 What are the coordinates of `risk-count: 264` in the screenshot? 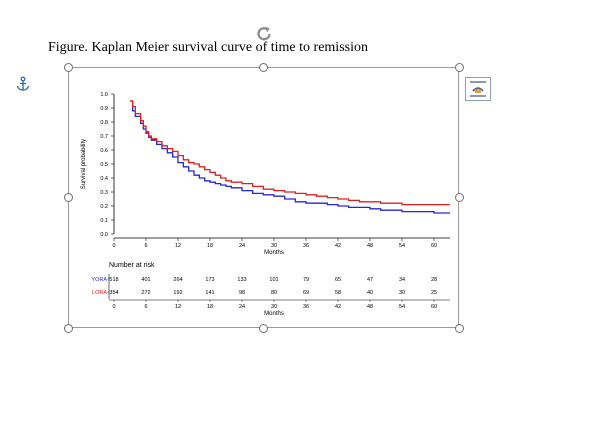 It's located at (177, 280).